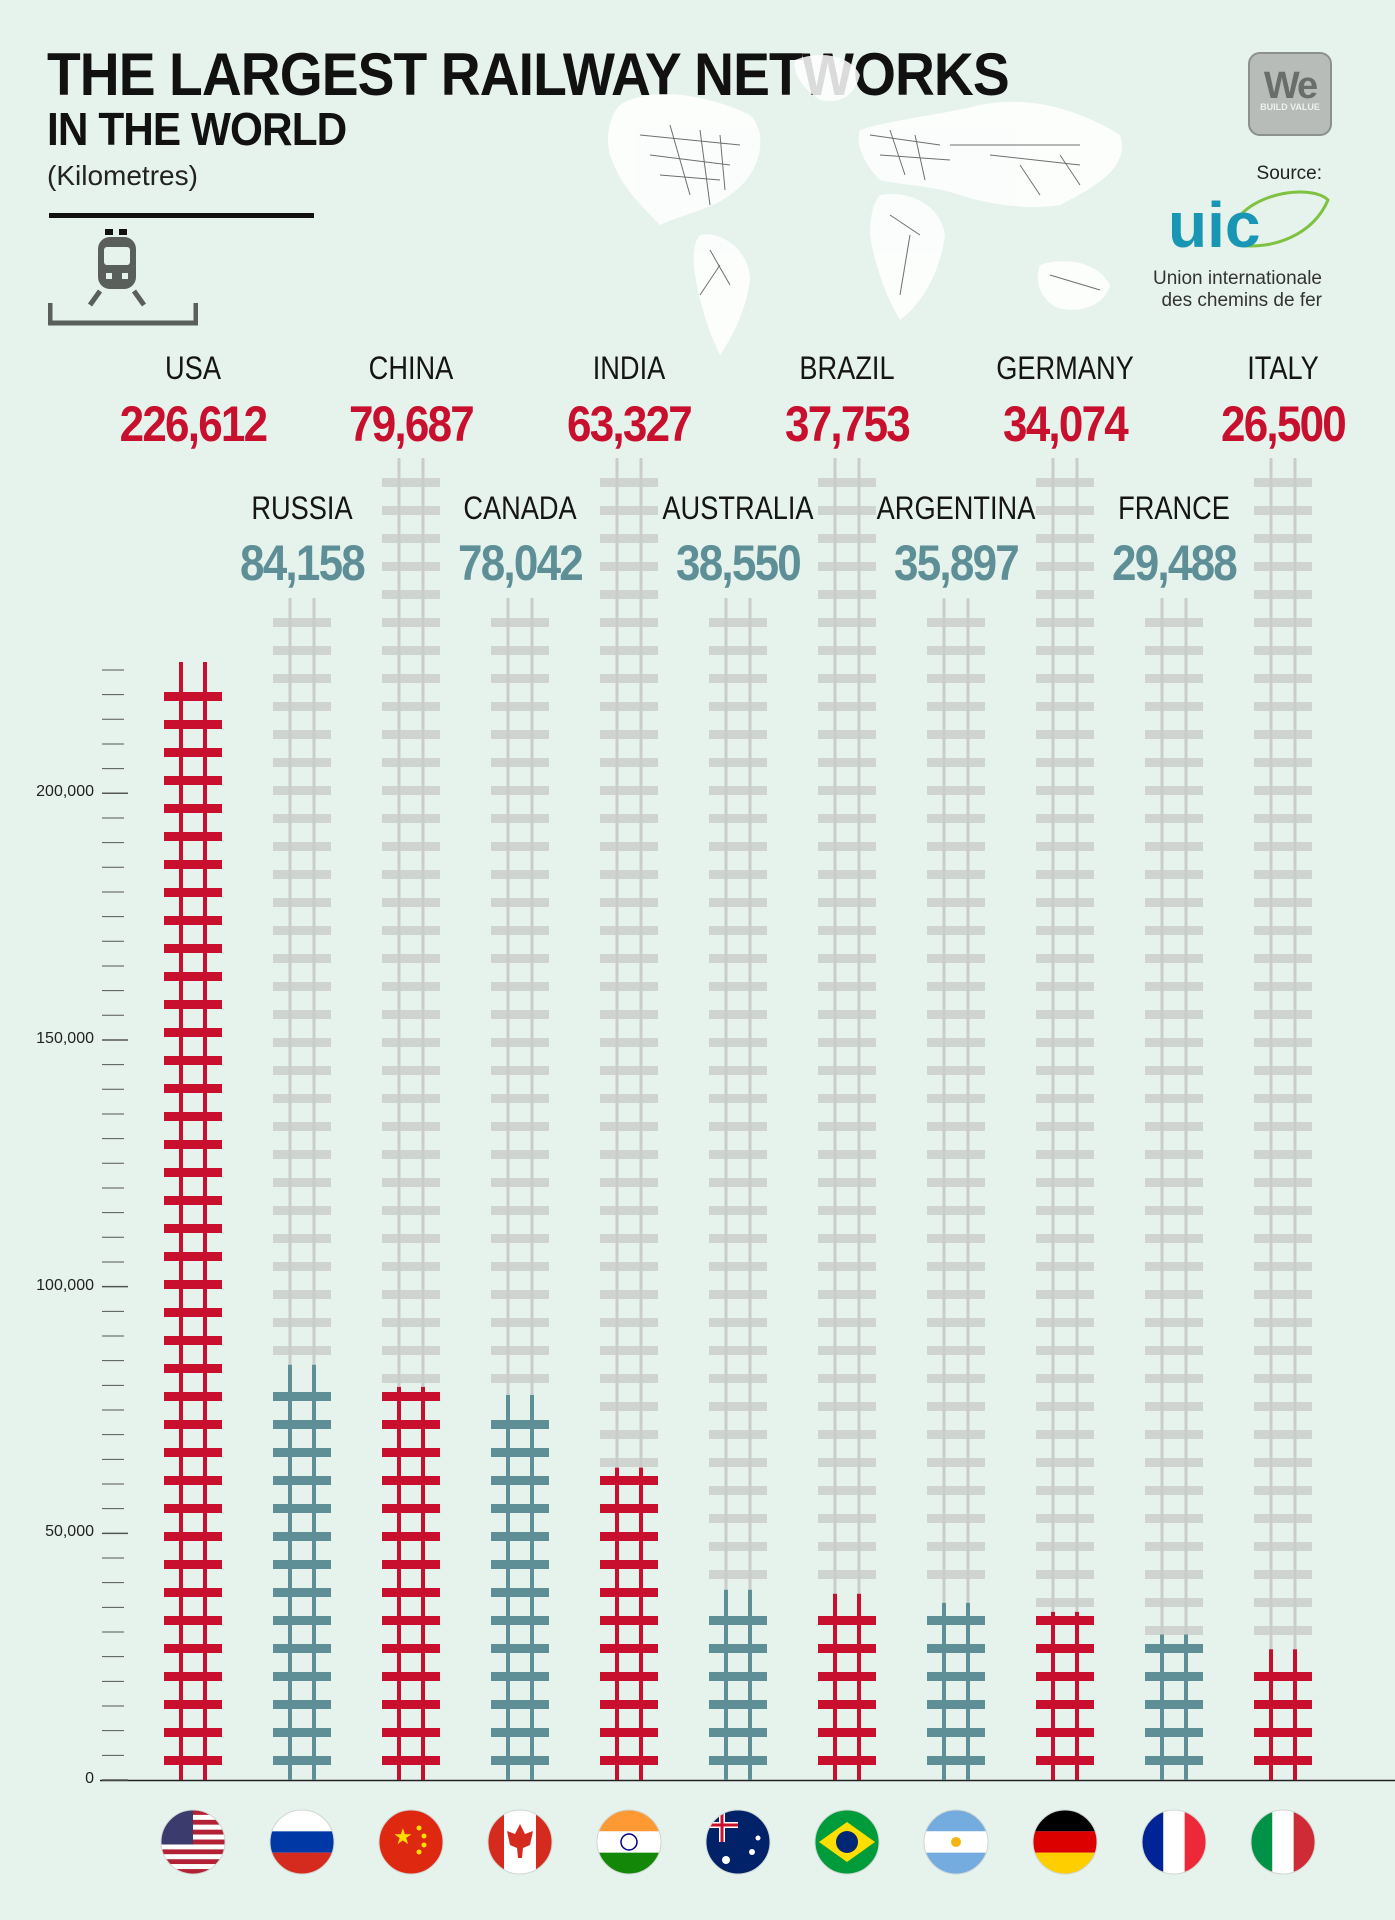  Describe the element at coordinates (956, 1189) in the screenshot. I see `railway-bar-argentina` at that location.